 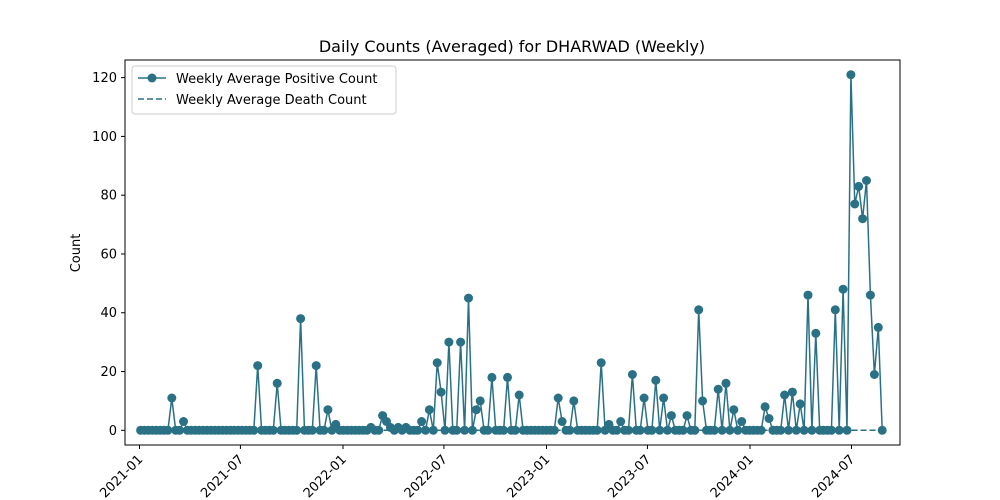 What do you see at coordinates (264, 90) in the screenshot?
I see `legend-box` at bounding box center [264, 90].